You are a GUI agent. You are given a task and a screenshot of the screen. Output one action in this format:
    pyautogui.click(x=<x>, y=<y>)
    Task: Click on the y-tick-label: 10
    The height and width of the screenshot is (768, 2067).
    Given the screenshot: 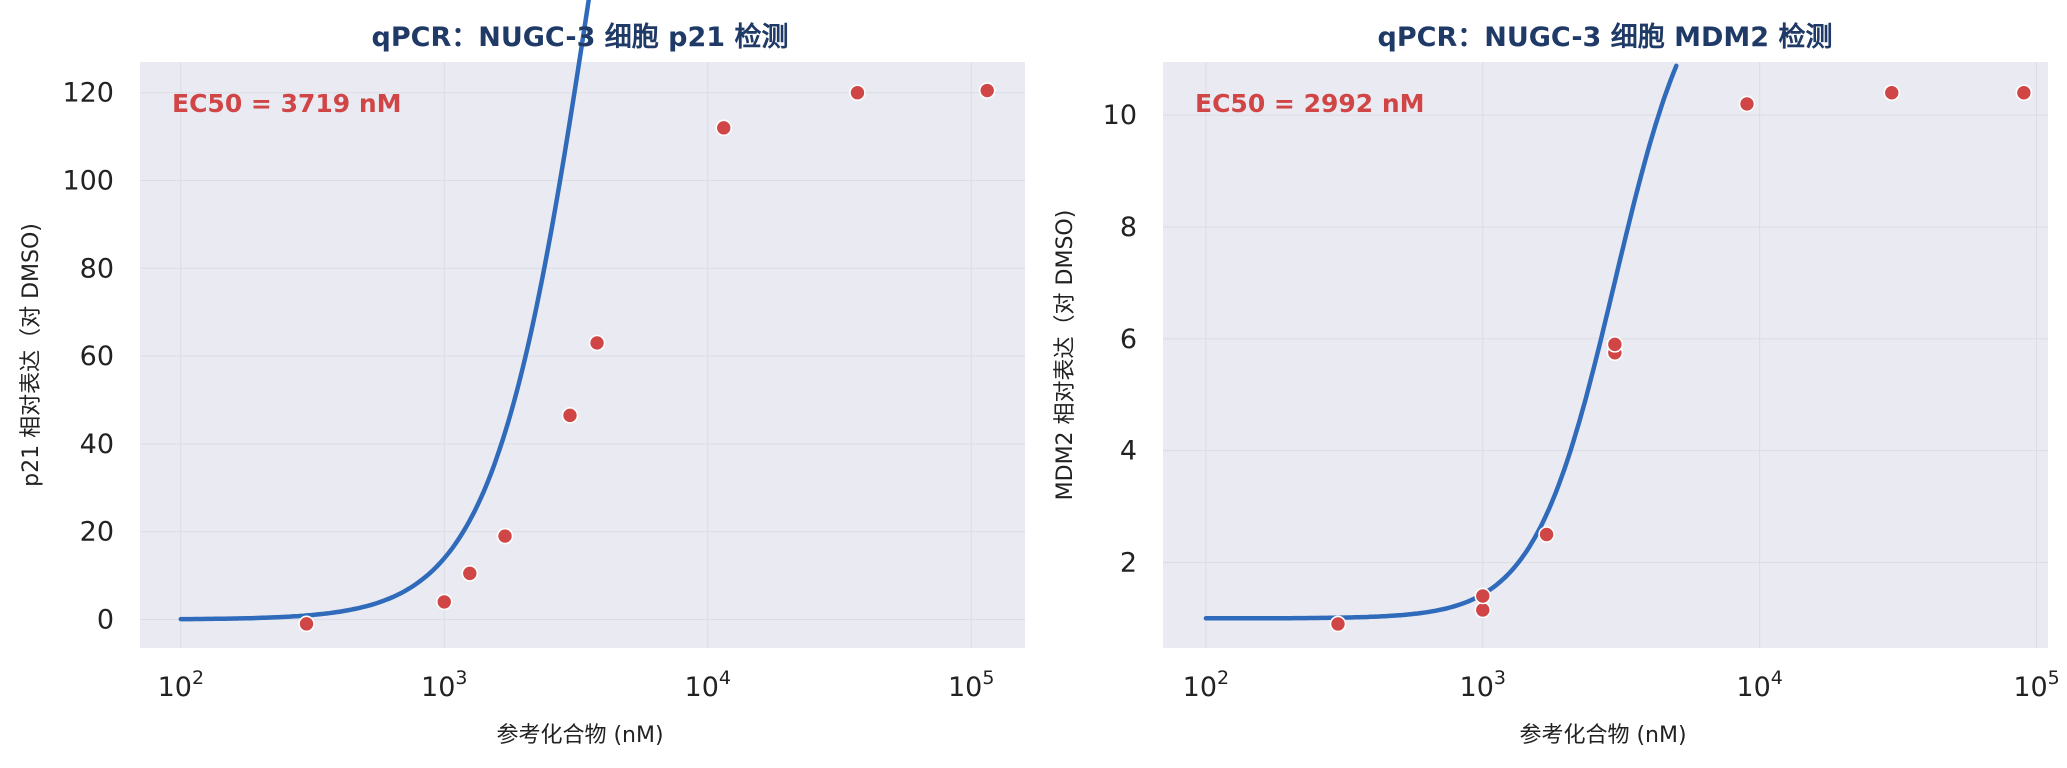 What is the action you would take?
    pyautogui.click(x=1120, y=115)
    